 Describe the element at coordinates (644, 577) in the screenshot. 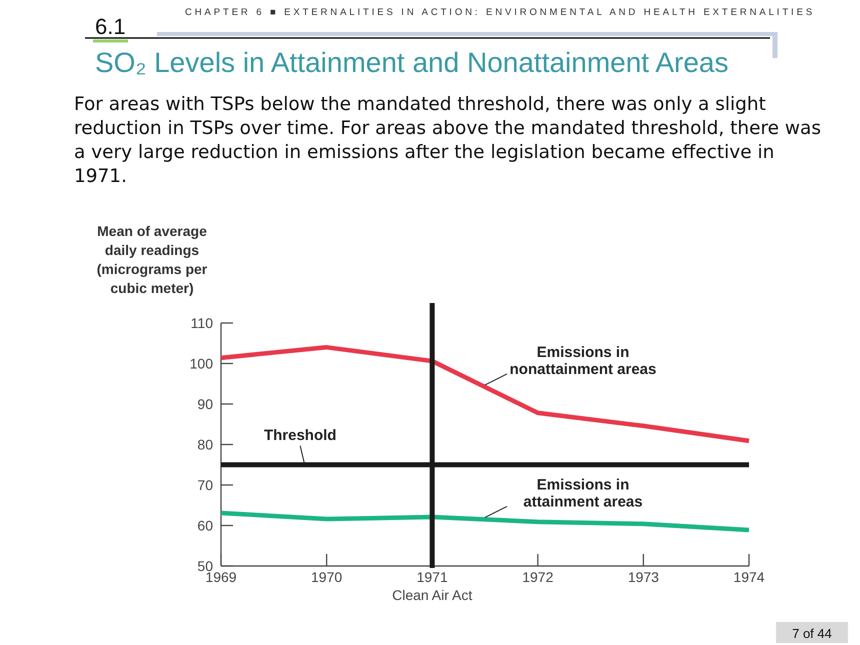

I see `x-tick-label: 1973` at that location.